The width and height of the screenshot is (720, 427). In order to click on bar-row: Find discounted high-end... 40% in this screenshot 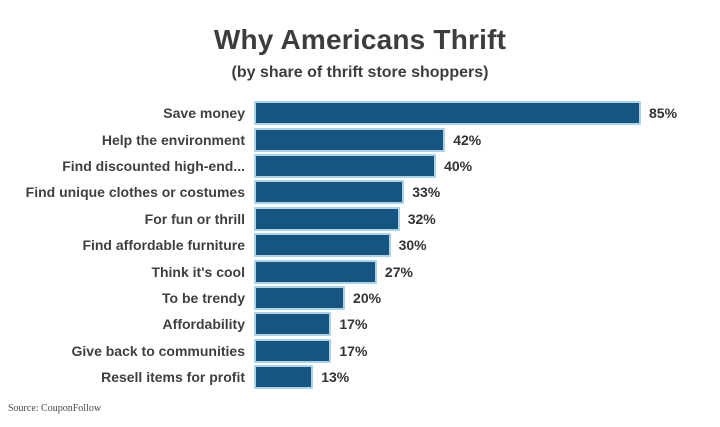, I will do `click(360, 166)`.